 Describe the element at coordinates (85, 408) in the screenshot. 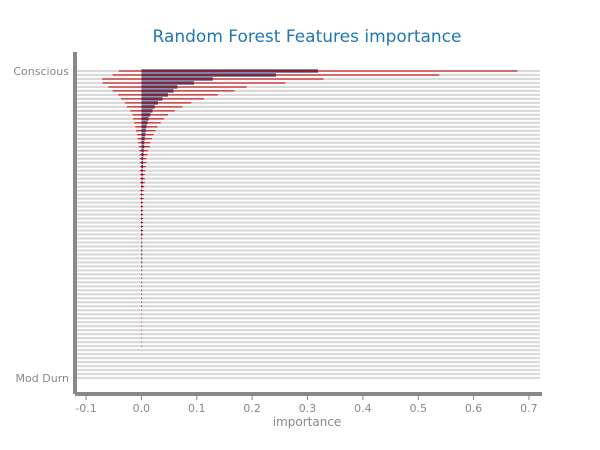

I see `x-tick-label: -0.1` at that location.